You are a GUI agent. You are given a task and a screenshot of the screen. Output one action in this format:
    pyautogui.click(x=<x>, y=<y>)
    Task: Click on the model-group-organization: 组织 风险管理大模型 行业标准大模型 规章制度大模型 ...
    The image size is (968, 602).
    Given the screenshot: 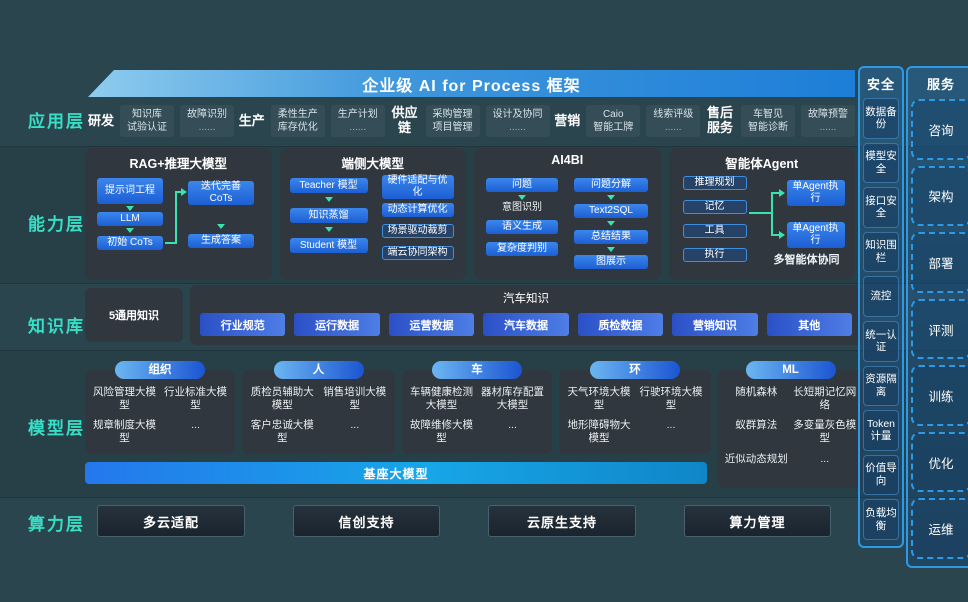 What is the action you would take?
    pyautogui.click(x=160, y=407)
    